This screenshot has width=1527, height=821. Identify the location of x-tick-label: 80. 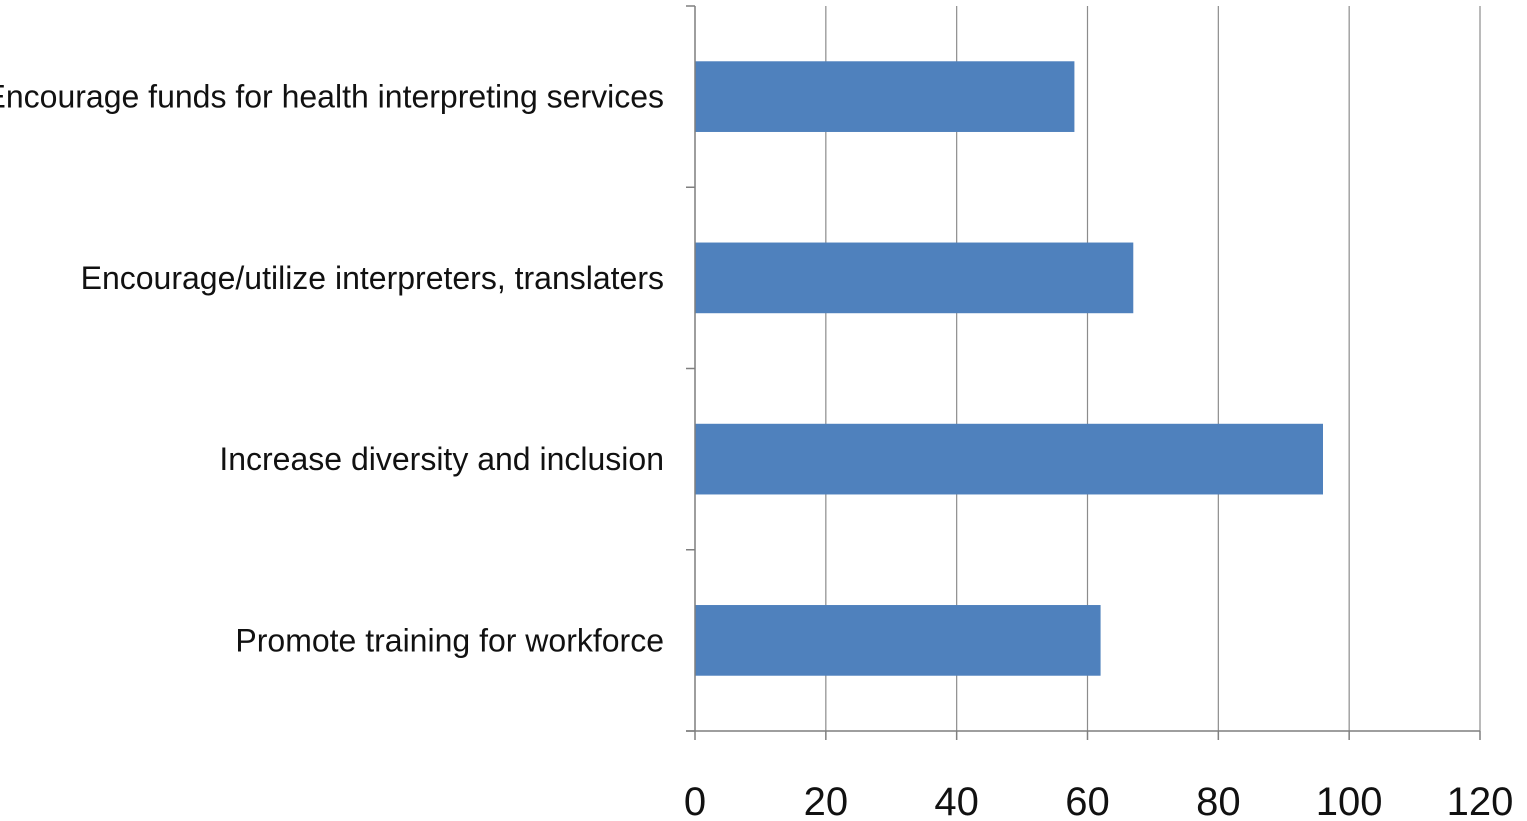
(1218, 800).